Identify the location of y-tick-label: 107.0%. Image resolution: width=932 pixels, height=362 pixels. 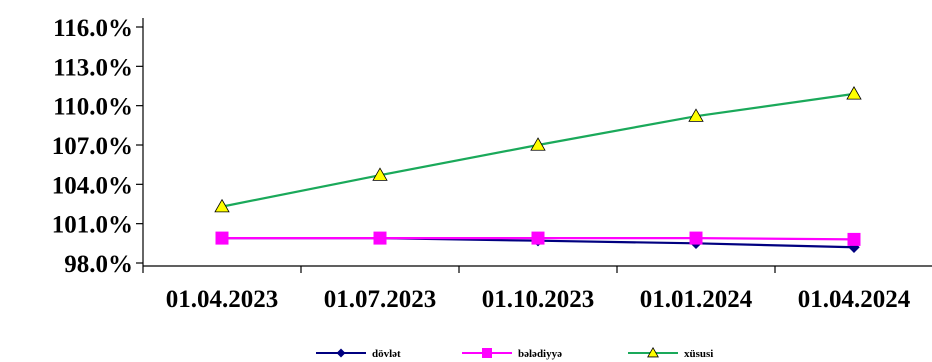
(92, 146).